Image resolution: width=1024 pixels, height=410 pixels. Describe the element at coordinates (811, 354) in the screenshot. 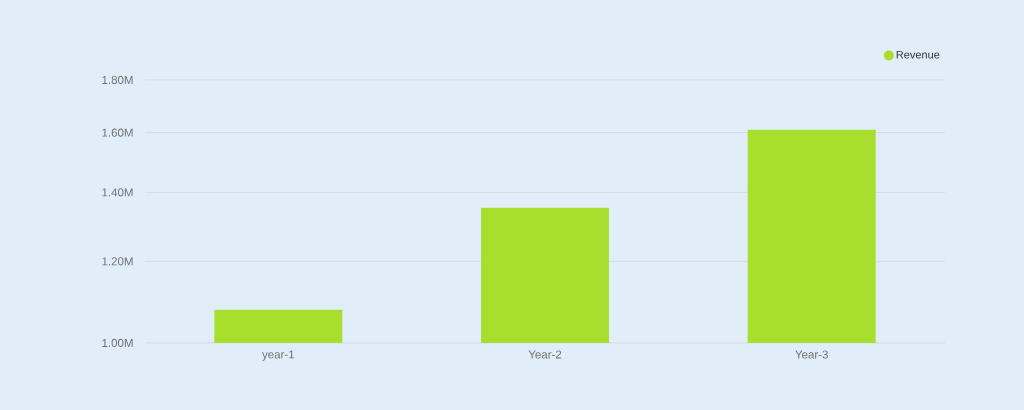

I see `x-tick-label: Year-3` at that location.